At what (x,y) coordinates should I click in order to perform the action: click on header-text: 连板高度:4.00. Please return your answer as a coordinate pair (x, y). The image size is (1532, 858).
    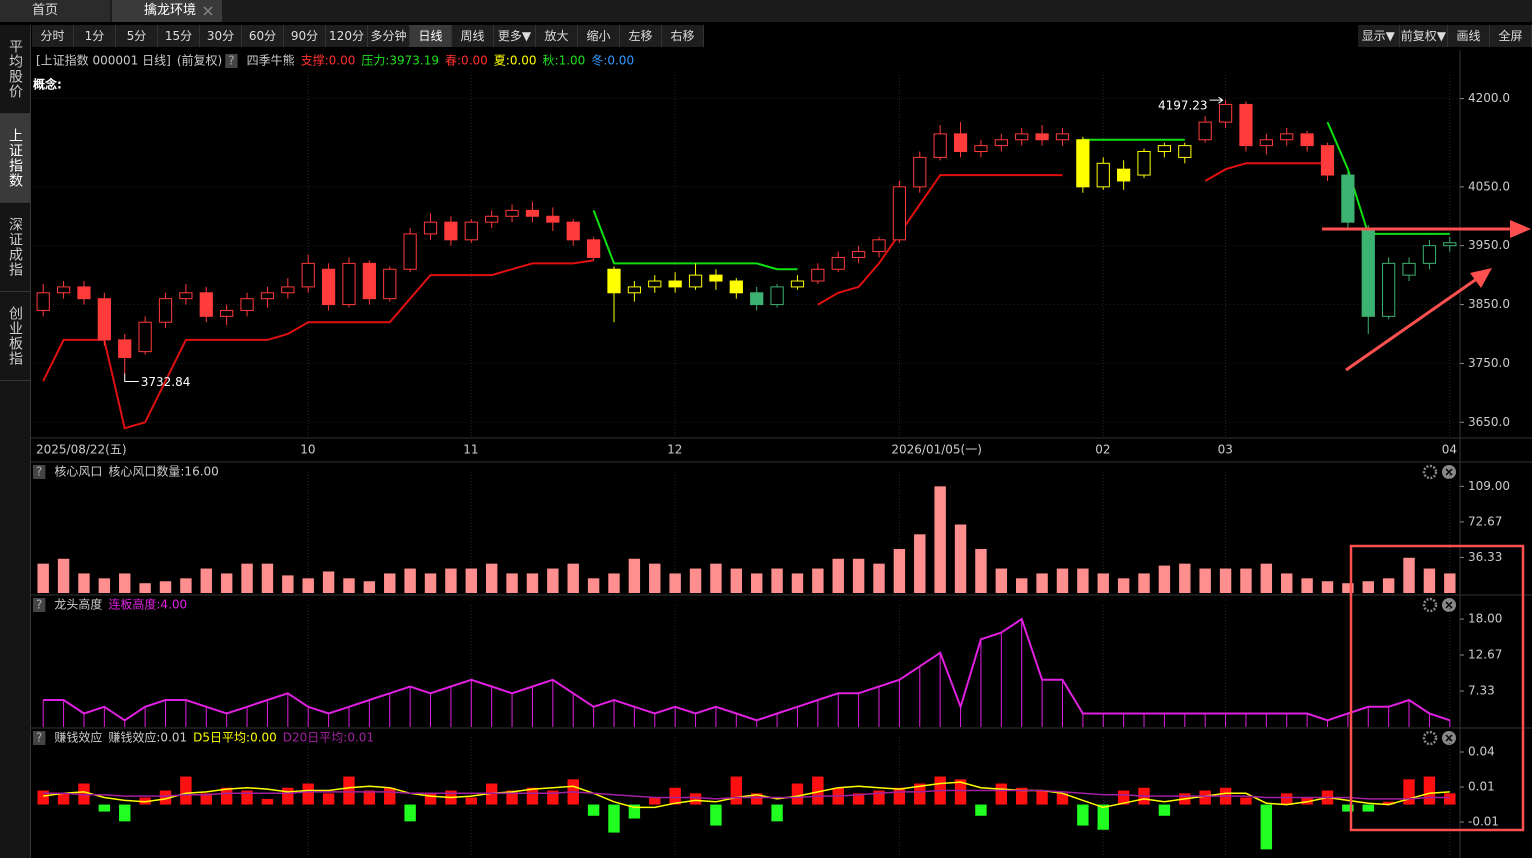
    Looking at the image, I should click on (147, 604).